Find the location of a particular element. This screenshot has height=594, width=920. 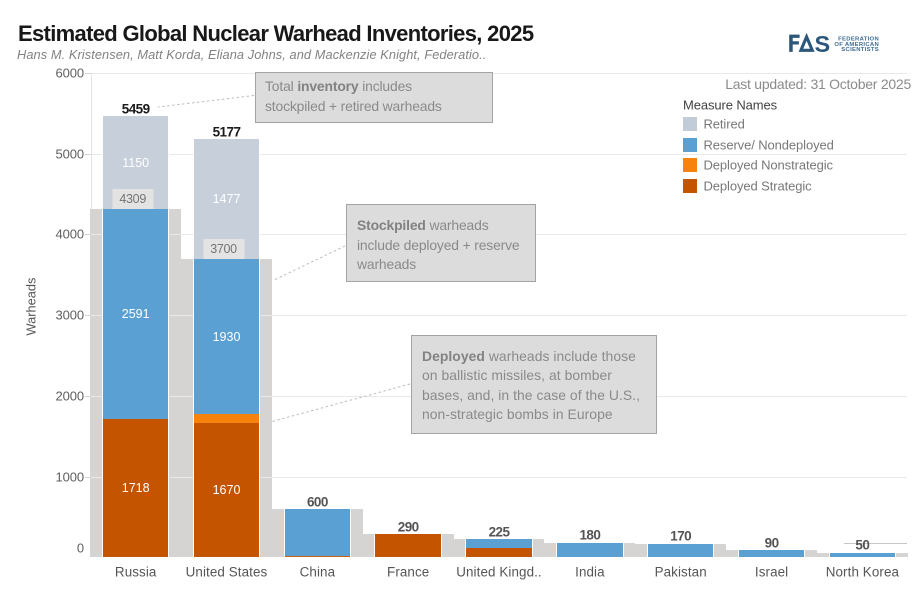

svg-text: SCIENTISTS is located at coordinates (860, 50).